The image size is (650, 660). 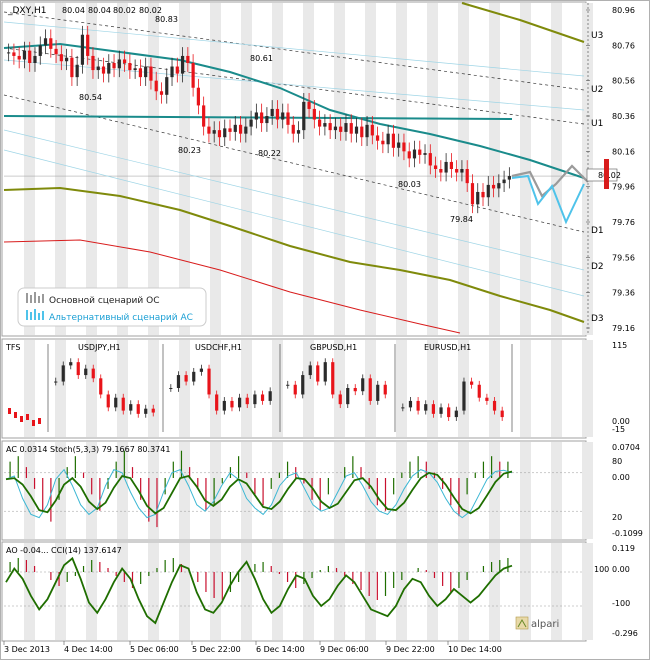 I want to click on level-label: D1, so click(x=597, y=231).